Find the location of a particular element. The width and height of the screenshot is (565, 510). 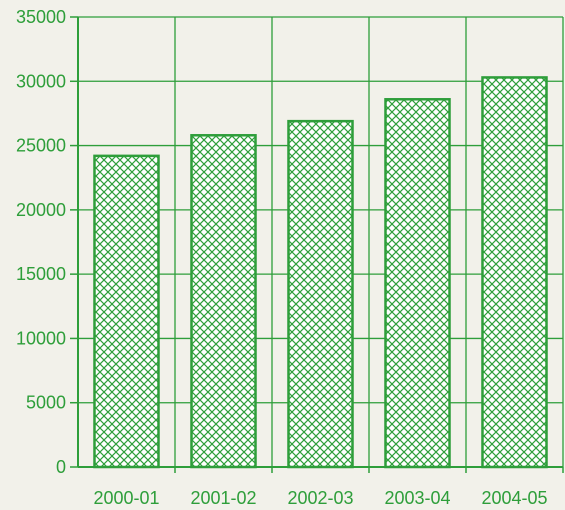

y-tick-label: 30000 is located at coordinates (41, 81).